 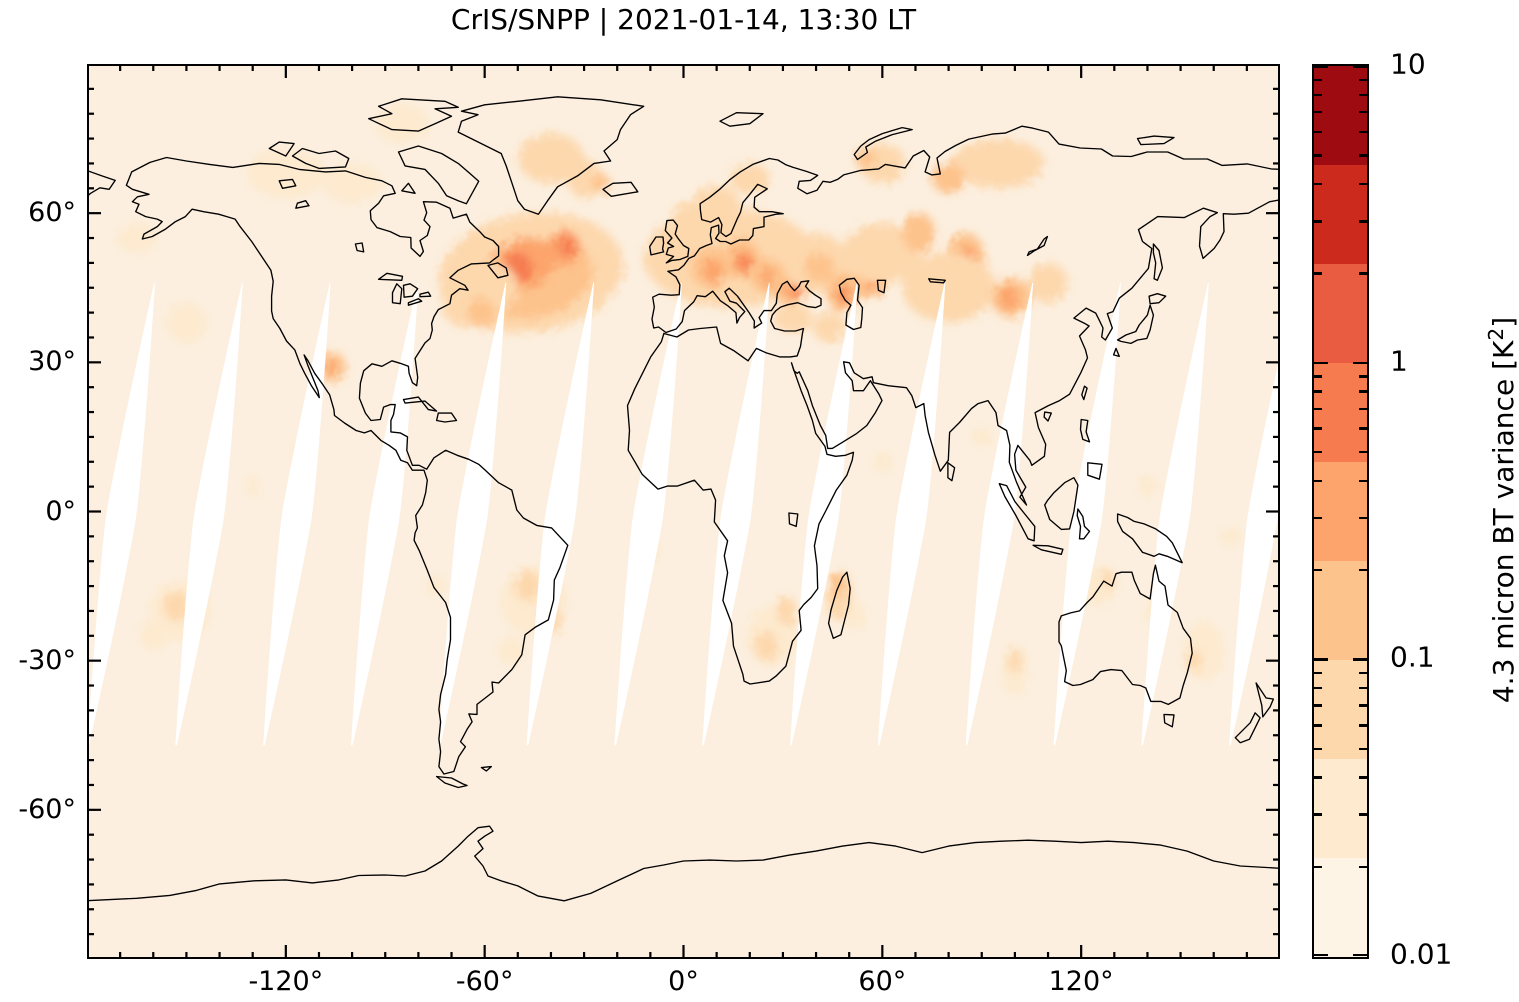 What do you see at coordinates (484, 981) in the screenshot?
I see `x-tick-label: -60°` at bounding box center [484, 981].